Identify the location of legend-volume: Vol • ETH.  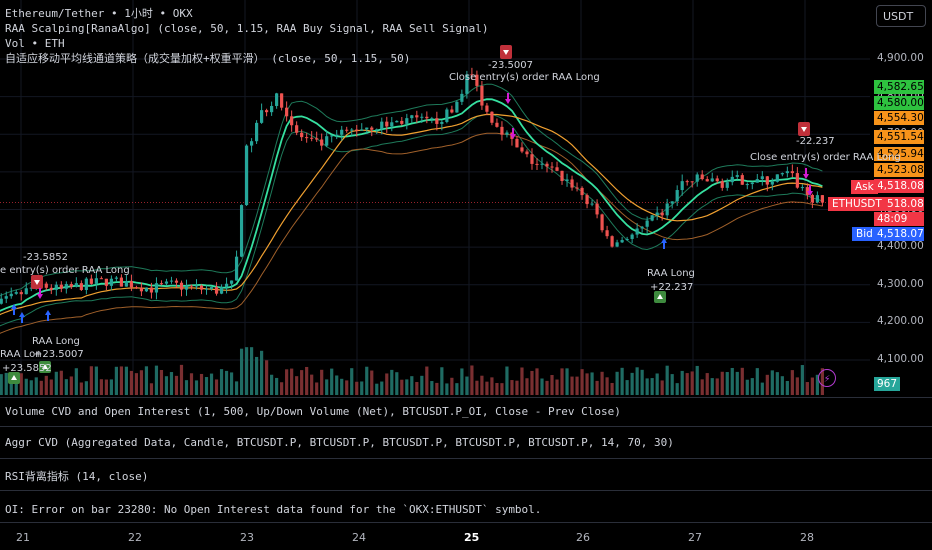
(35, 43).